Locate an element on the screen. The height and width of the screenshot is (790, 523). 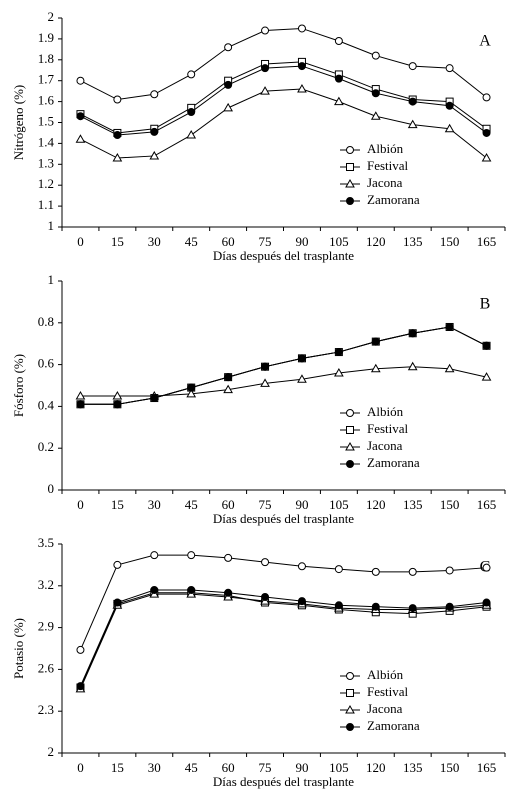
y-tick-label: 1.8 is located at coordinates (46, 58).